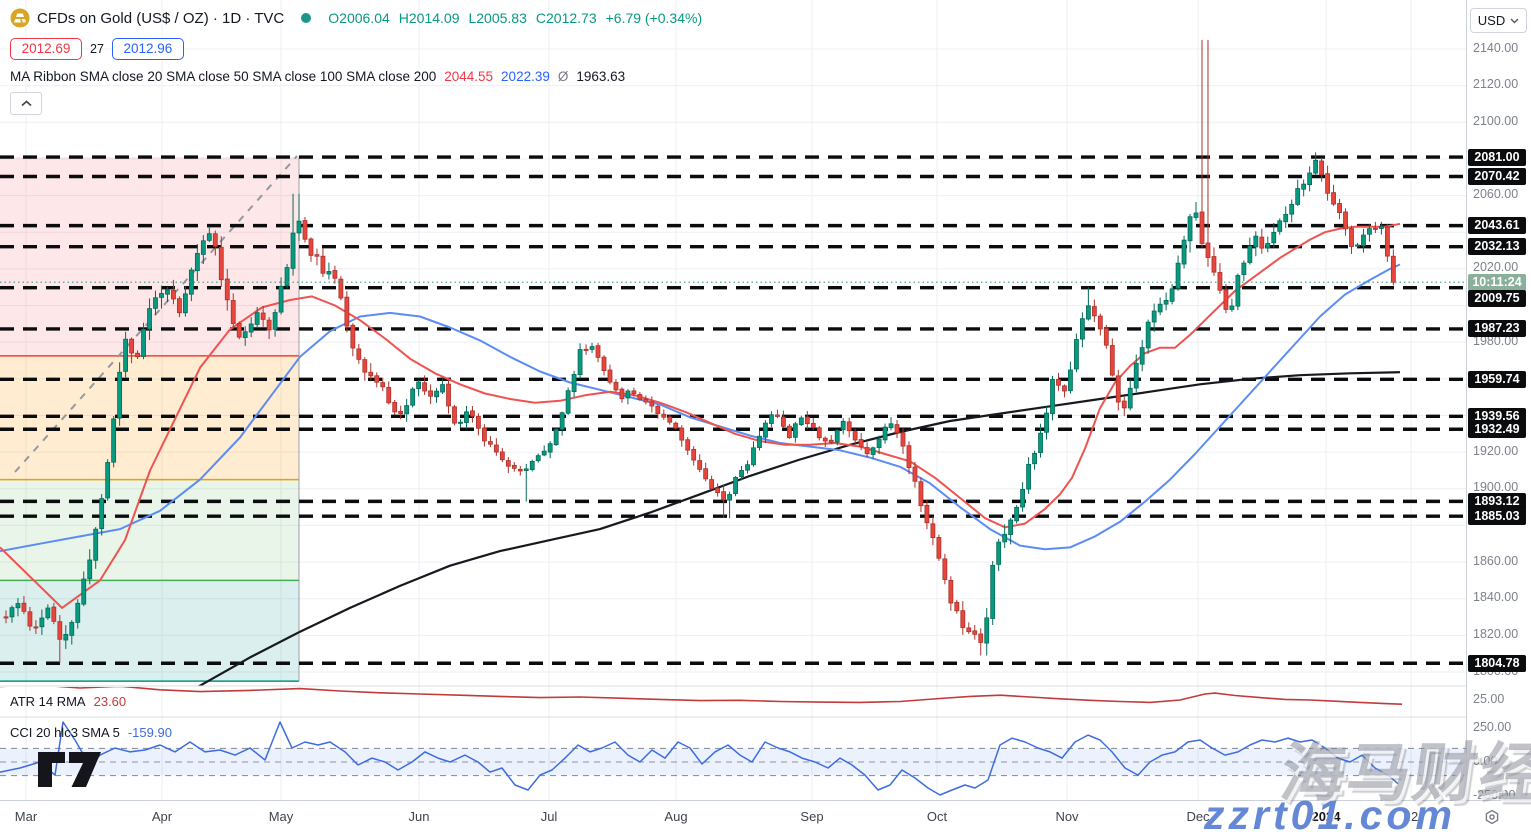 The width and height of the screenshot is (1531, 832). Describe the element at coordinates (1496, 84) in the screenshot. I see `price-tick-label: 2120.00` at that location.